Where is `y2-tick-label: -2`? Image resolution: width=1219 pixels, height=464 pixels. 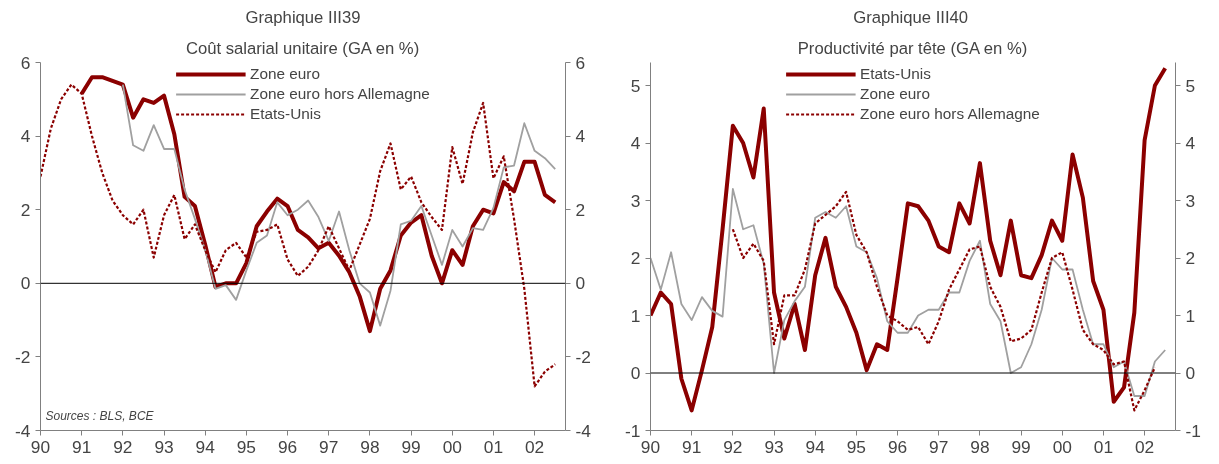
y2-tick-label: -2 is located at coordinates (583, 356).